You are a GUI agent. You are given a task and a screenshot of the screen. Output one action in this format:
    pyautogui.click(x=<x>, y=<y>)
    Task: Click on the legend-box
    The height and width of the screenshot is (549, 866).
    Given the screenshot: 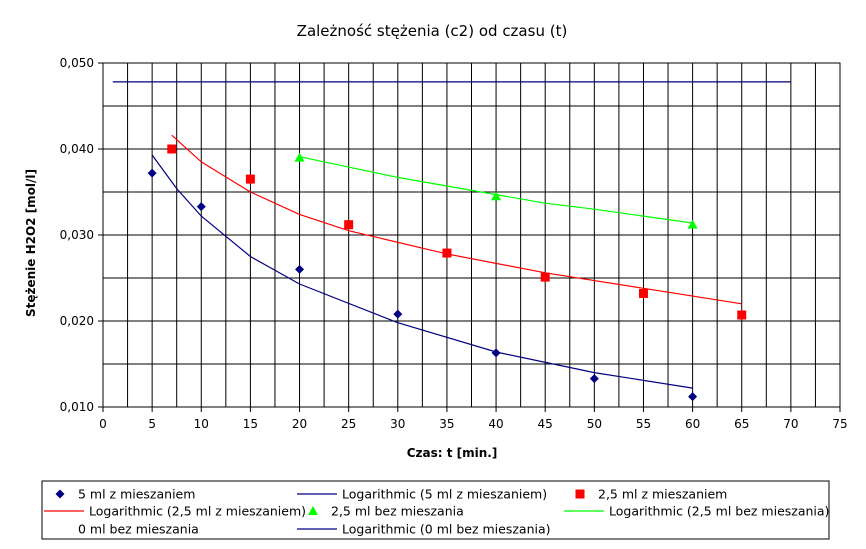 What is the action you would take?
    pyautogui.click(x=435, y=510)
    